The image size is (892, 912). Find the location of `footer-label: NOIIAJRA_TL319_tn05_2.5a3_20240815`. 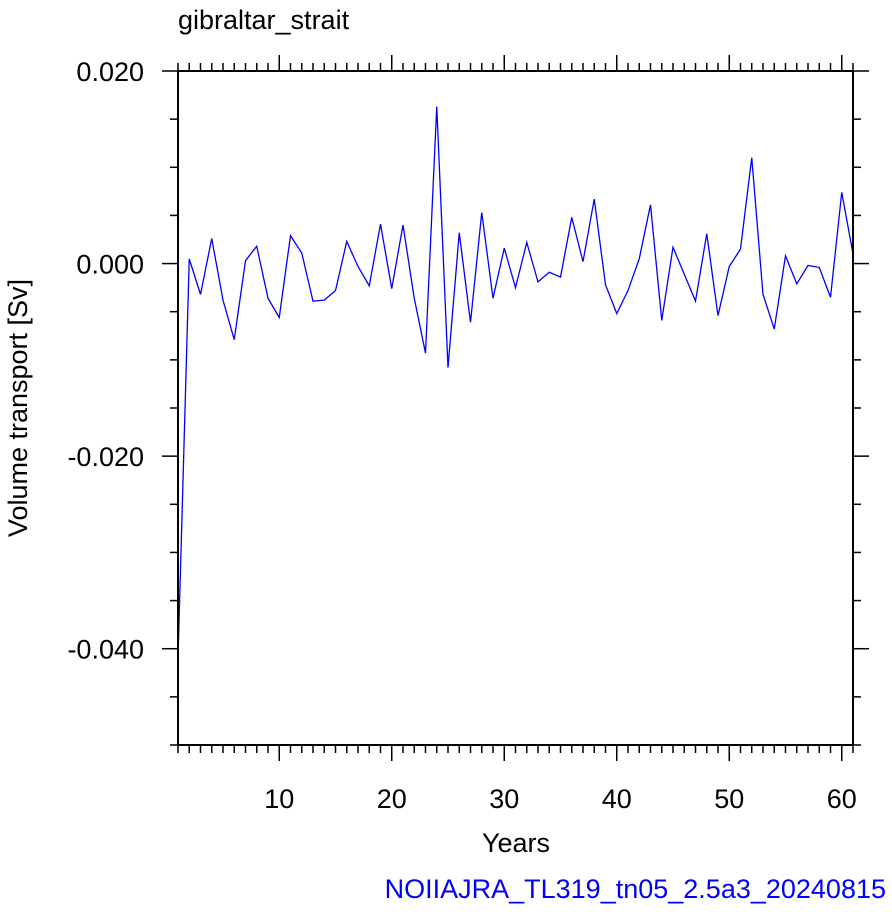

footer-label: NOIIAJRA_TL319_tn05_2.5a3_20240815 is located at coordinates (635, 889).